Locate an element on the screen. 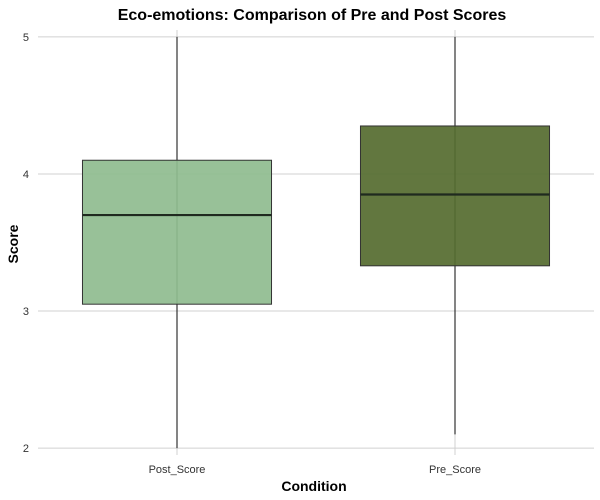 This screenshot has height=500, width=600. y-tick-label: 2 is located at coordinates (26, 449).